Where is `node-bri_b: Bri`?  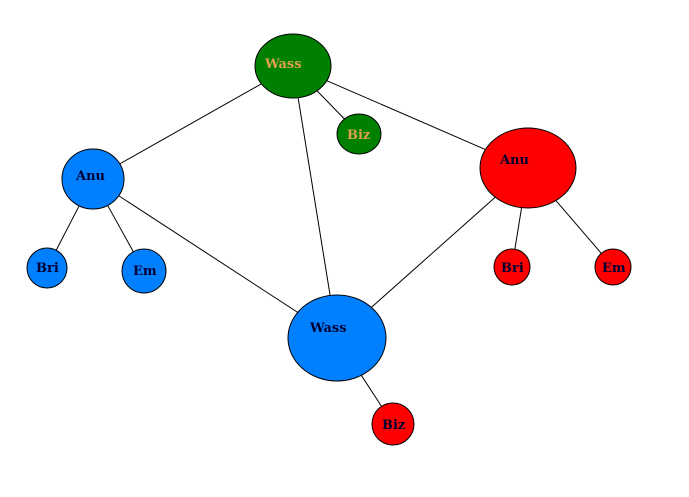 node-bri_b: Bri is located at coordinates (47, 268).